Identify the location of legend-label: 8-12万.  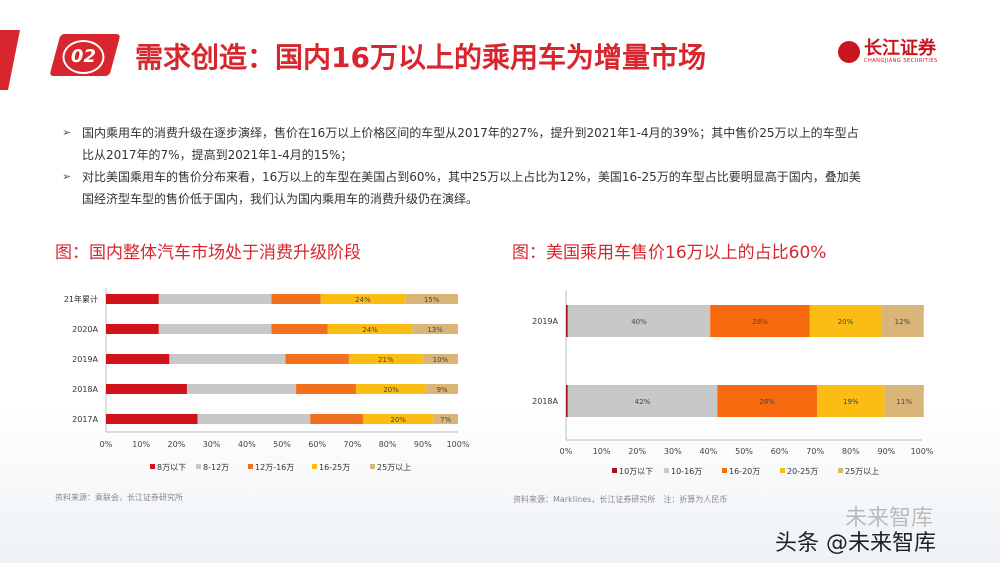
(216, 467).